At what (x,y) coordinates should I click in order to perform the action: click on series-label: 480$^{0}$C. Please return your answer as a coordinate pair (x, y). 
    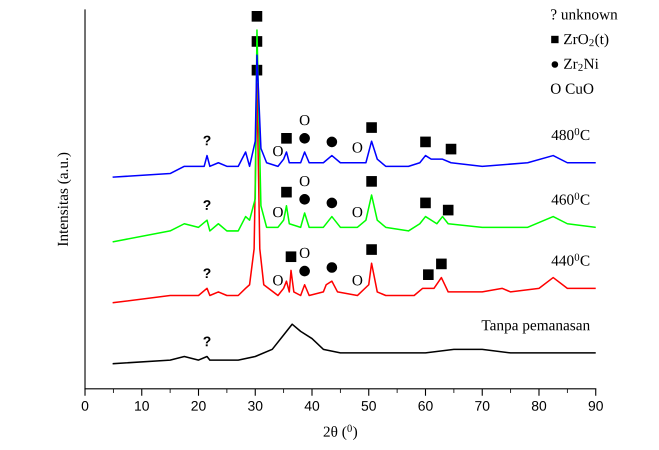
    Looking at the image, I should click on (571, 134).